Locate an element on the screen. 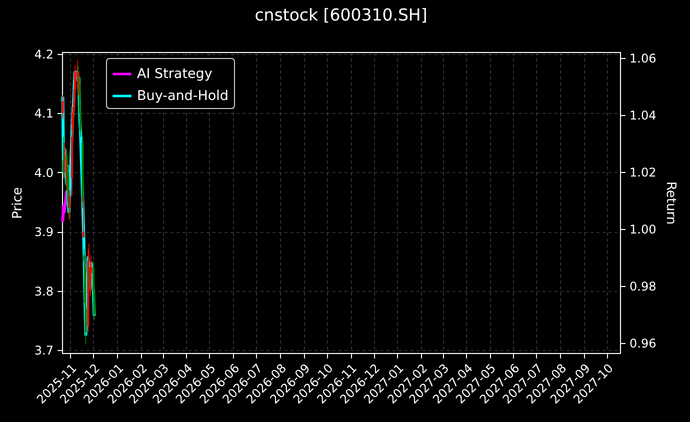 This screenshot has height=422, width=690. y2-tick-label: 1.02 is located at coordinates (643, 173).